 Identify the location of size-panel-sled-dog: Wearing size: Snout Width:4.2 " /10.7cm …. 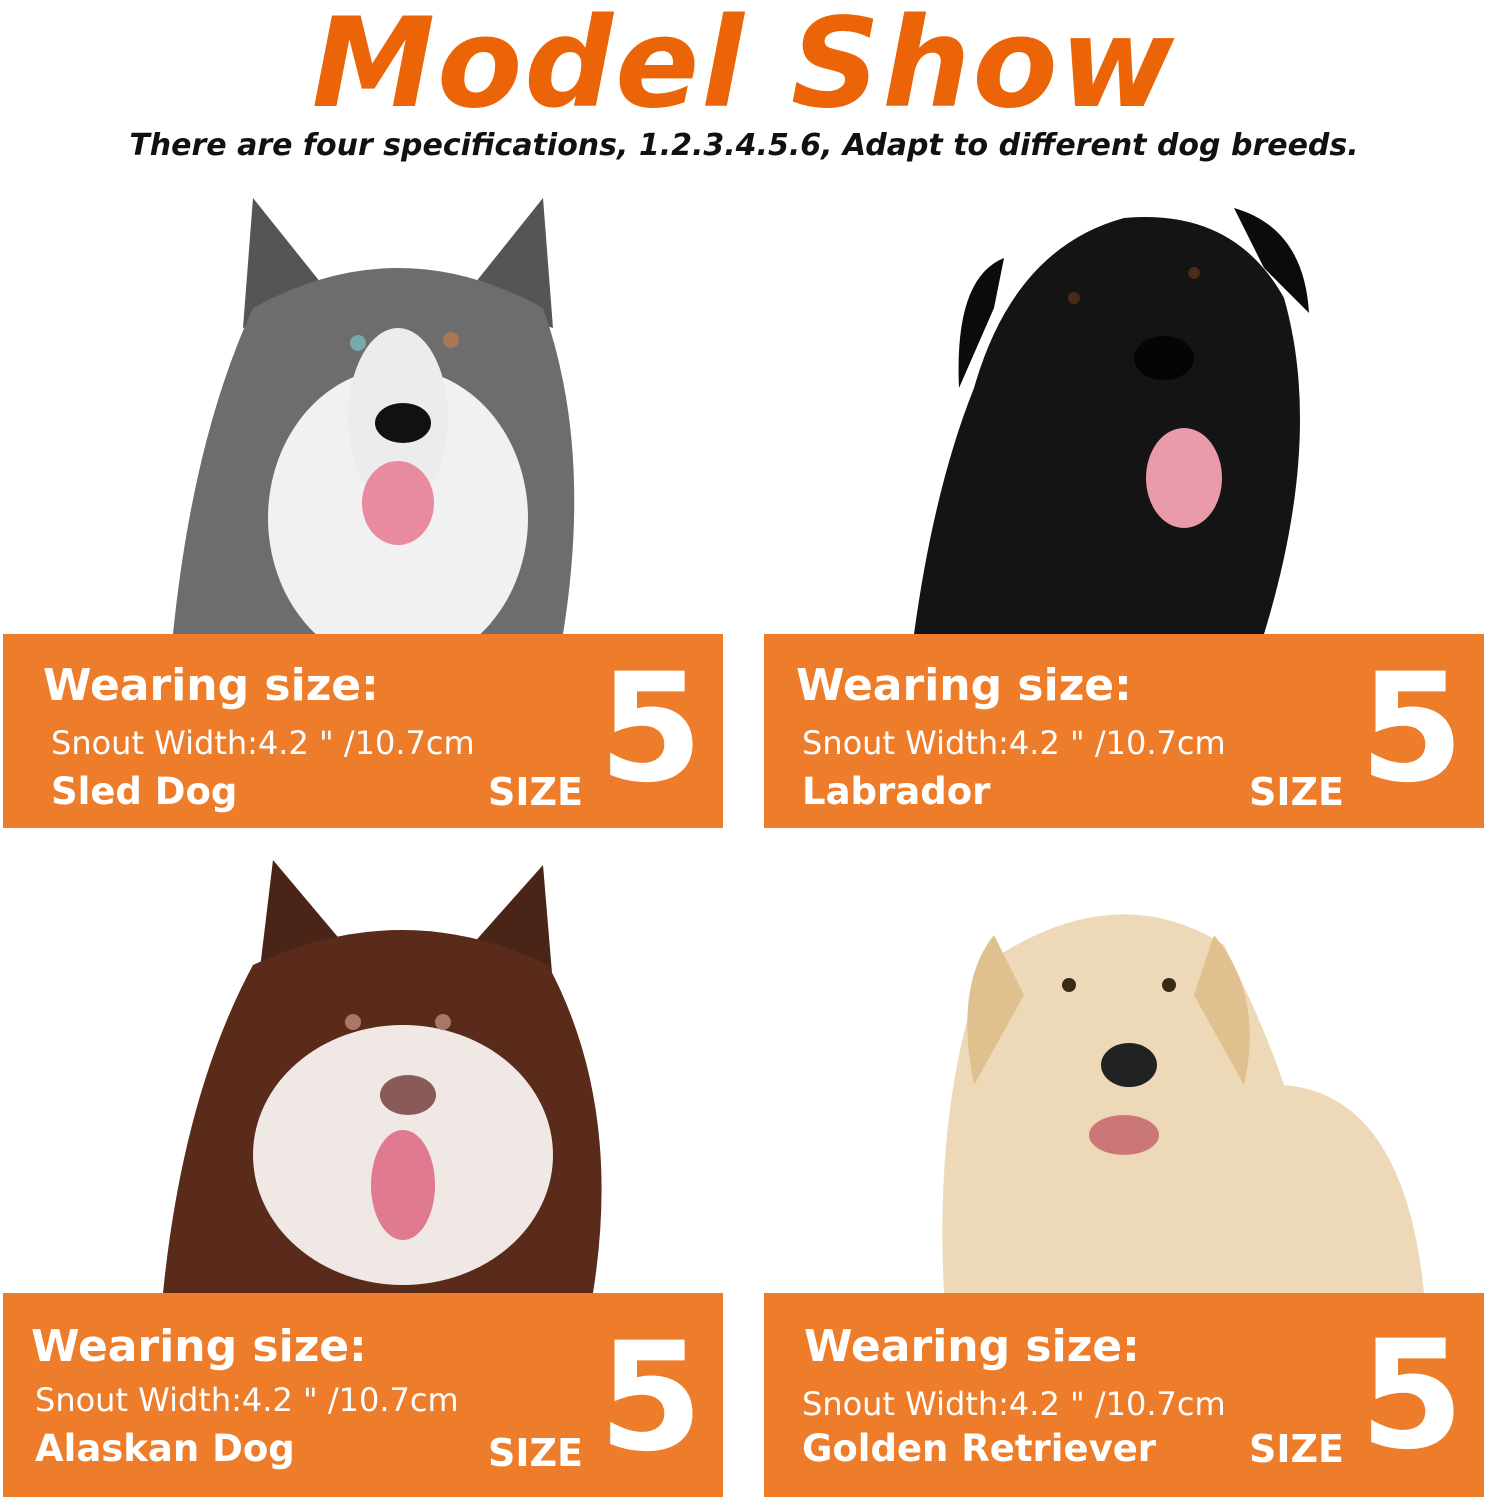
(363, 731).